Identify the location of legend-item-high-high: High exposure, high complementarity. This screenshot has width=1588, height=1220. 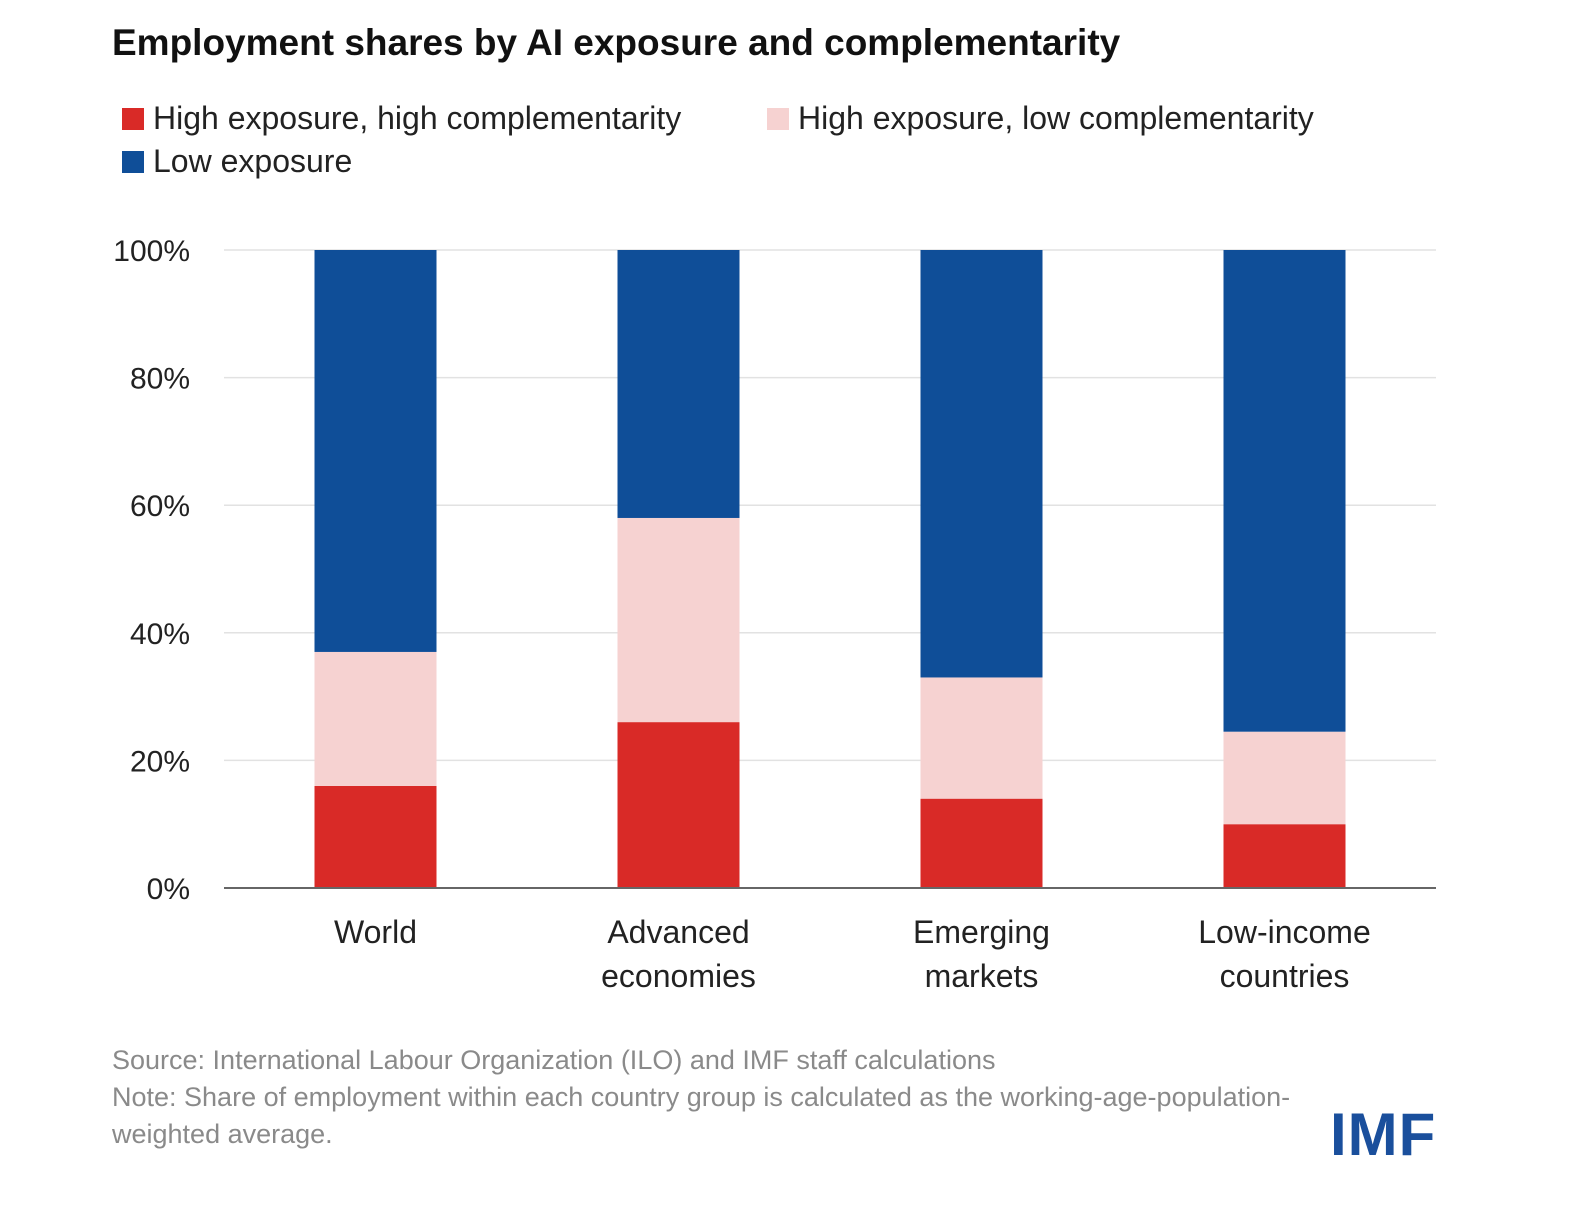
(401, 118).